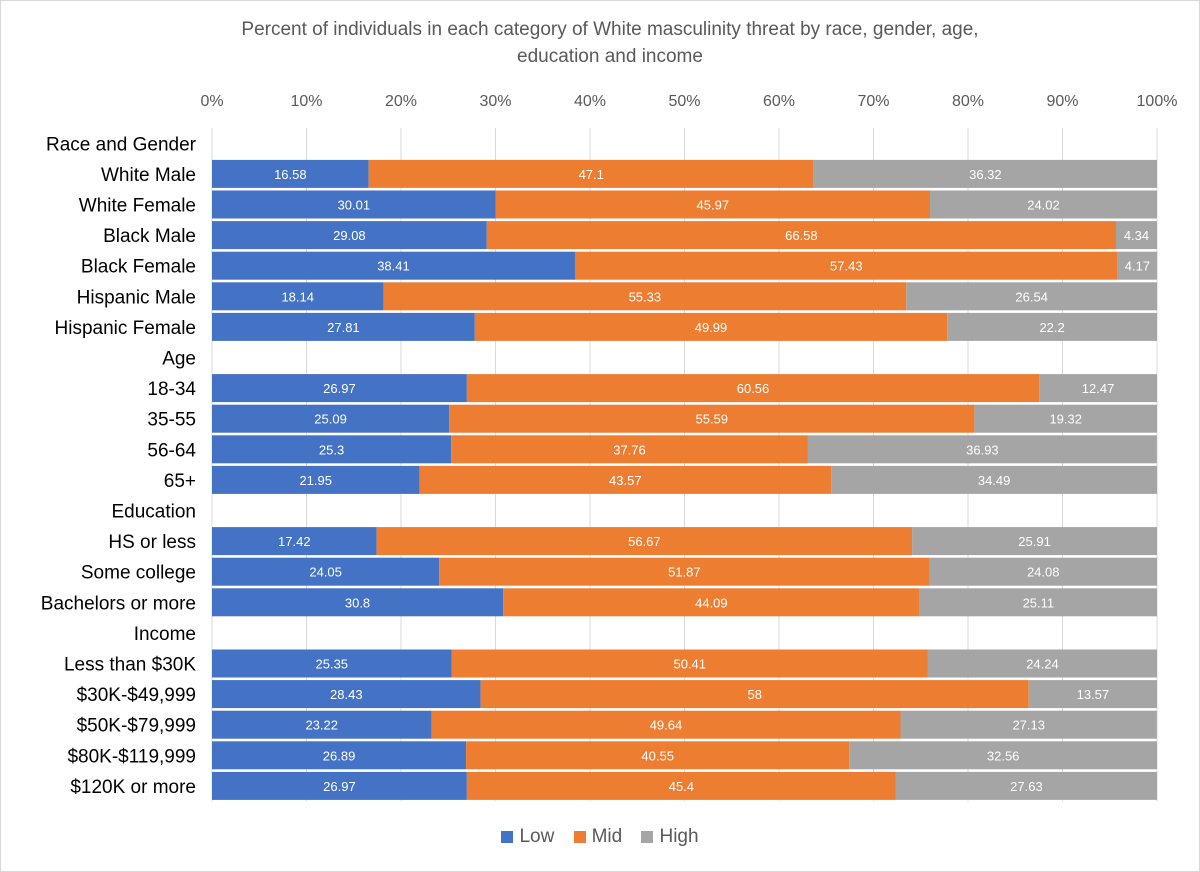 The image size is (1200, 872). What do you see at coordinates (339, 785) in the screenshot?
I see `bar-low-120k-or-more` at bounding box center [339, 785].